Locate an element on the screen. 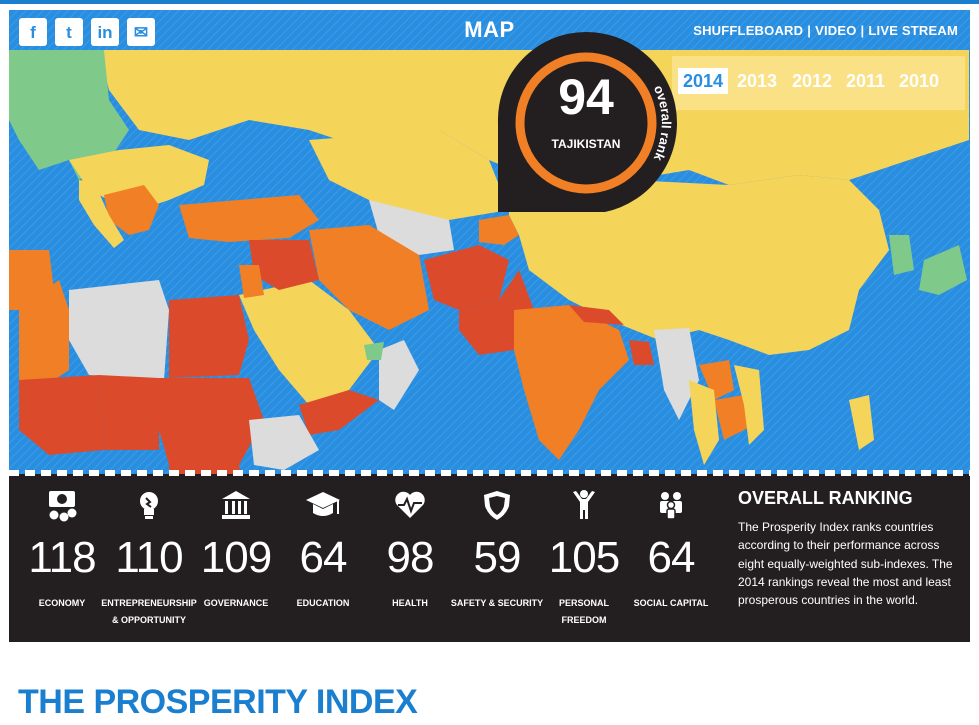  person-arms-up-icon is located at coordinates (584, 505).